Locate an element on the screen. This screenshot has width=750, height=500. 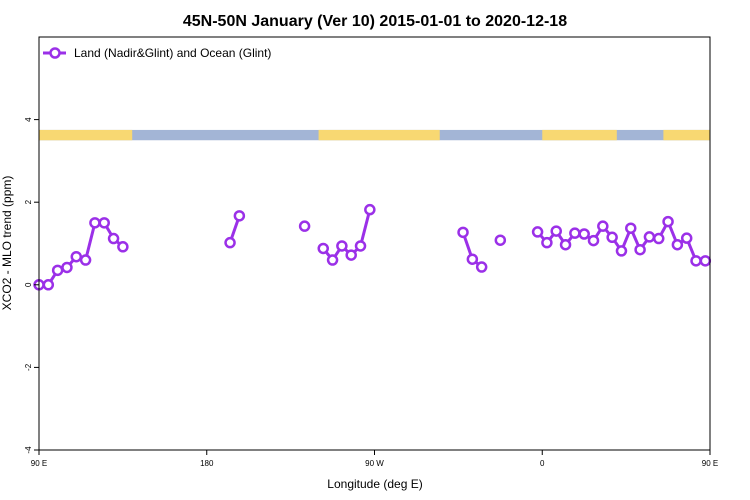
x-tick-label: 0 is located at coordinates (542, 463).